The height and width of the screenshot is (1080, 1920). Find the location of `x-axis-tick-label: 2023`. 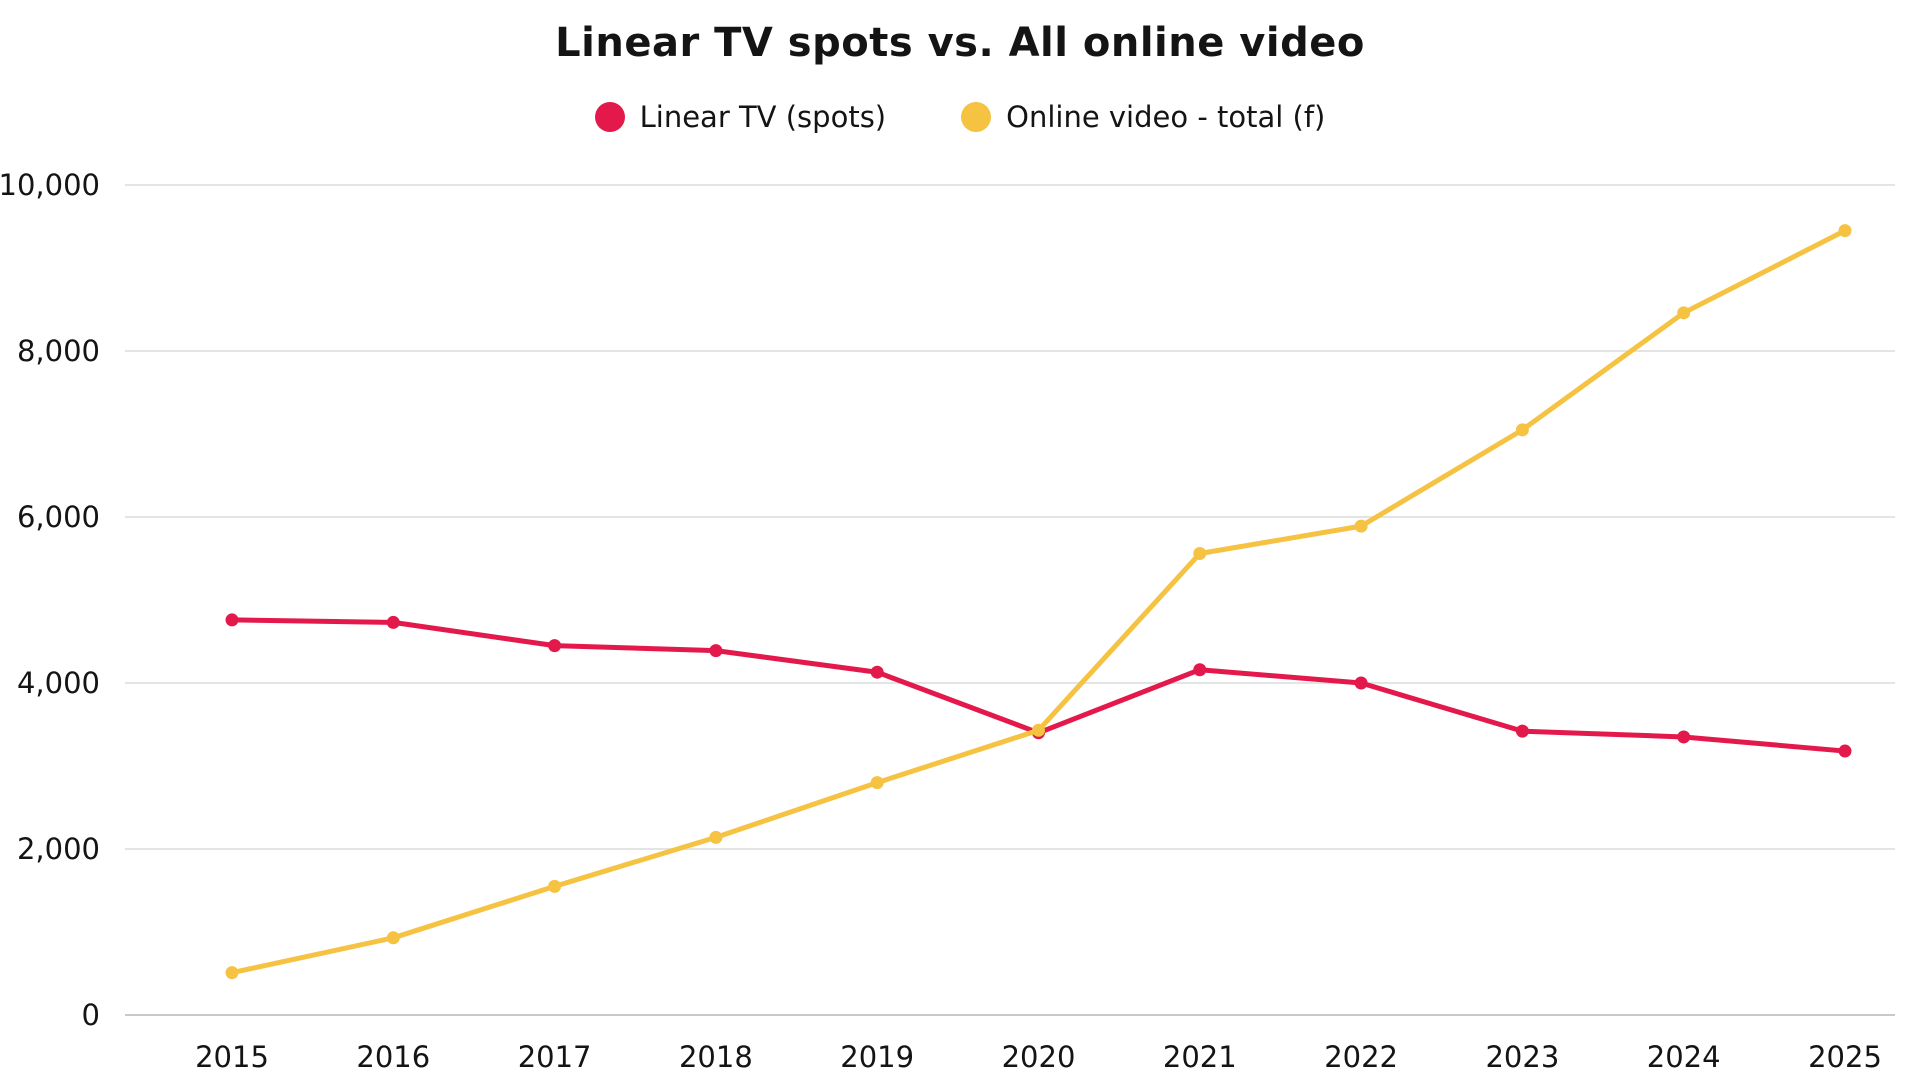

x-axis-tick-label: 2023 is located at coordinates (1522, 1057).